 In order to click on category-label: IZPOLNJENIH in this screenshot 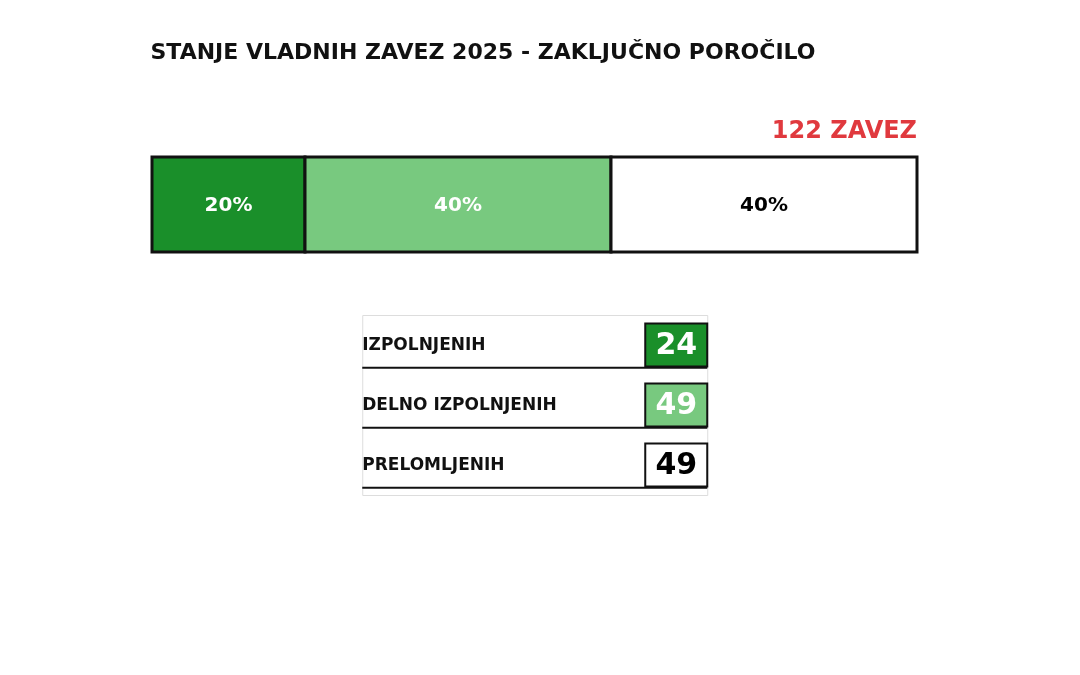, I will do `click(424, 344)`.